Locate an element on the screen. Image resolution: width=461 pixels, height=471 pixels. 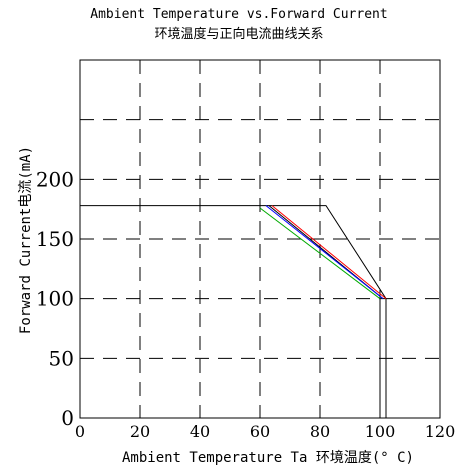
y-axis-label: Forward Current电流(mA) is located at coordinates (26, 240).